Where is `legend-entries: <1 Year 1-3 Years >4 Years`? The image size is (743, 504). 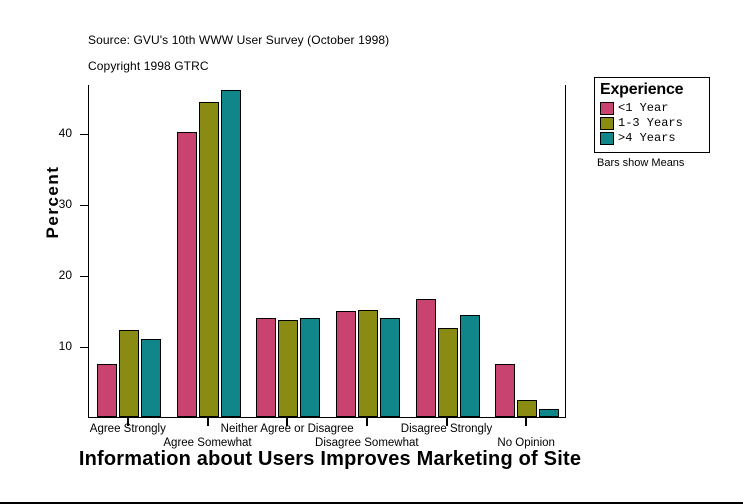
legend-entries: <1 Year 1-3 Years >4 Years is located at coordinates (652, 123).